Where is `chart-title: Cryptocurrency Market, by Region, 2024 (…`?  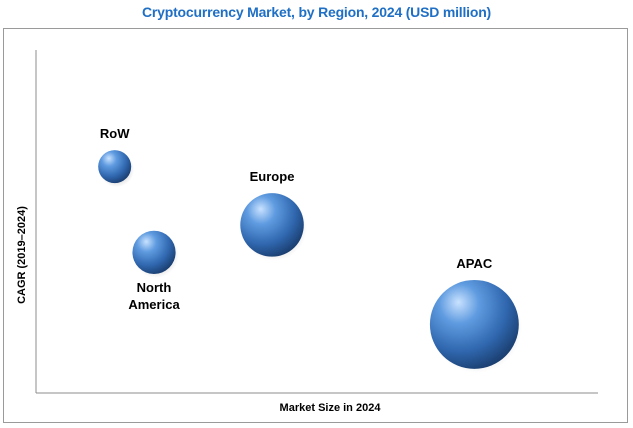
chart-title: Cryptocurrency Market, by Region, 2024 (… is located at coordinates (316, 12).